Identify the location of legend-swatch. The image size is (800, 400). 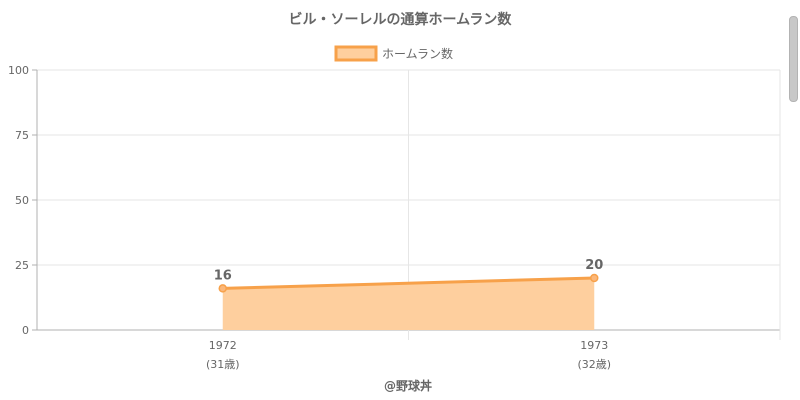
(356, 53).